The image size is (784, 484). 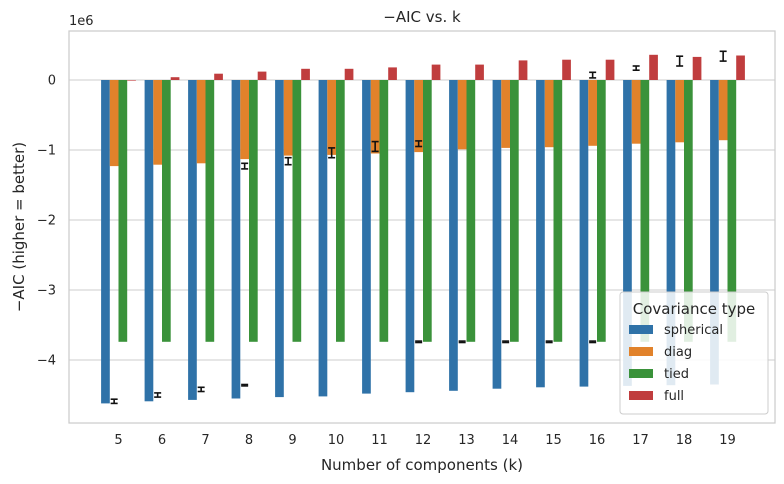 I want to click on x-tick-label: 11, so click(x=379, y=440).